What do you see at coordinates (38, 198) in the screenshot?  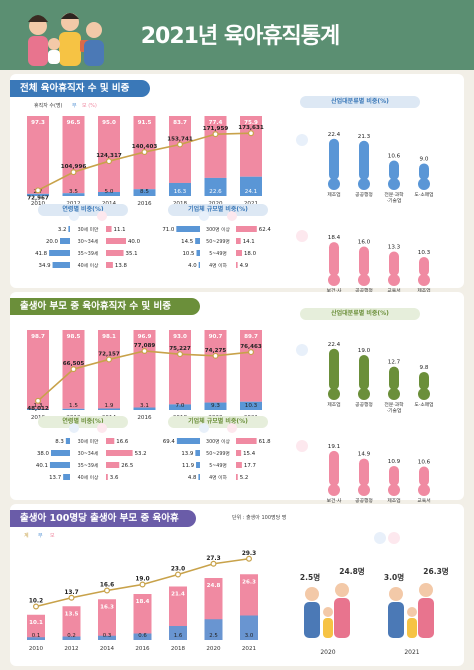 I see `total-value-label: 72,967` at bounding box center [38, 198].